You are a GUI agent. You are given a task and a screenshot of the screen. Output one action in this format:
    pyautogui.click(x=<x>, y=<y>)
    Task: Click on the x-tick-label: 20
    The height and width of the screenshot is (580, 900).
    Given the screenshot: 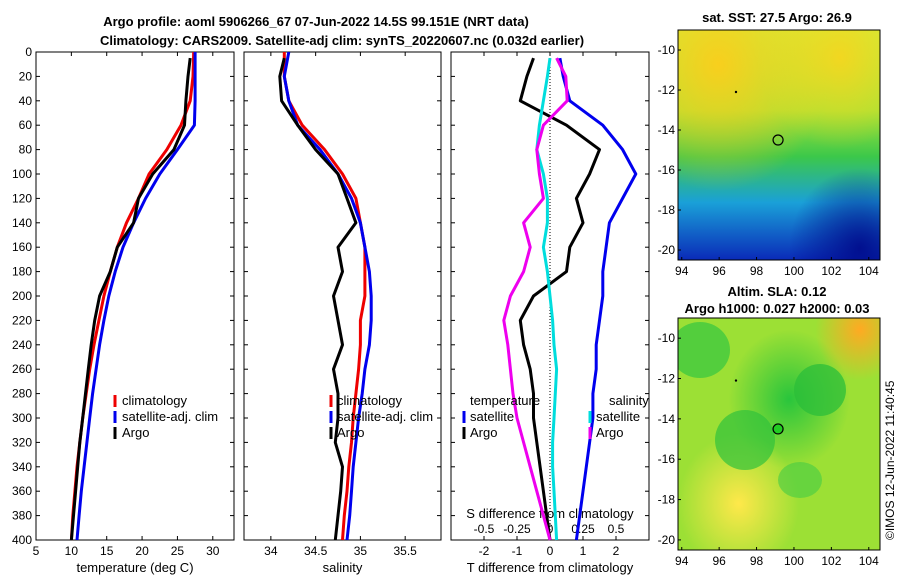 What is the action you would take?
    pyautogui.click(x=142, y=551)
    